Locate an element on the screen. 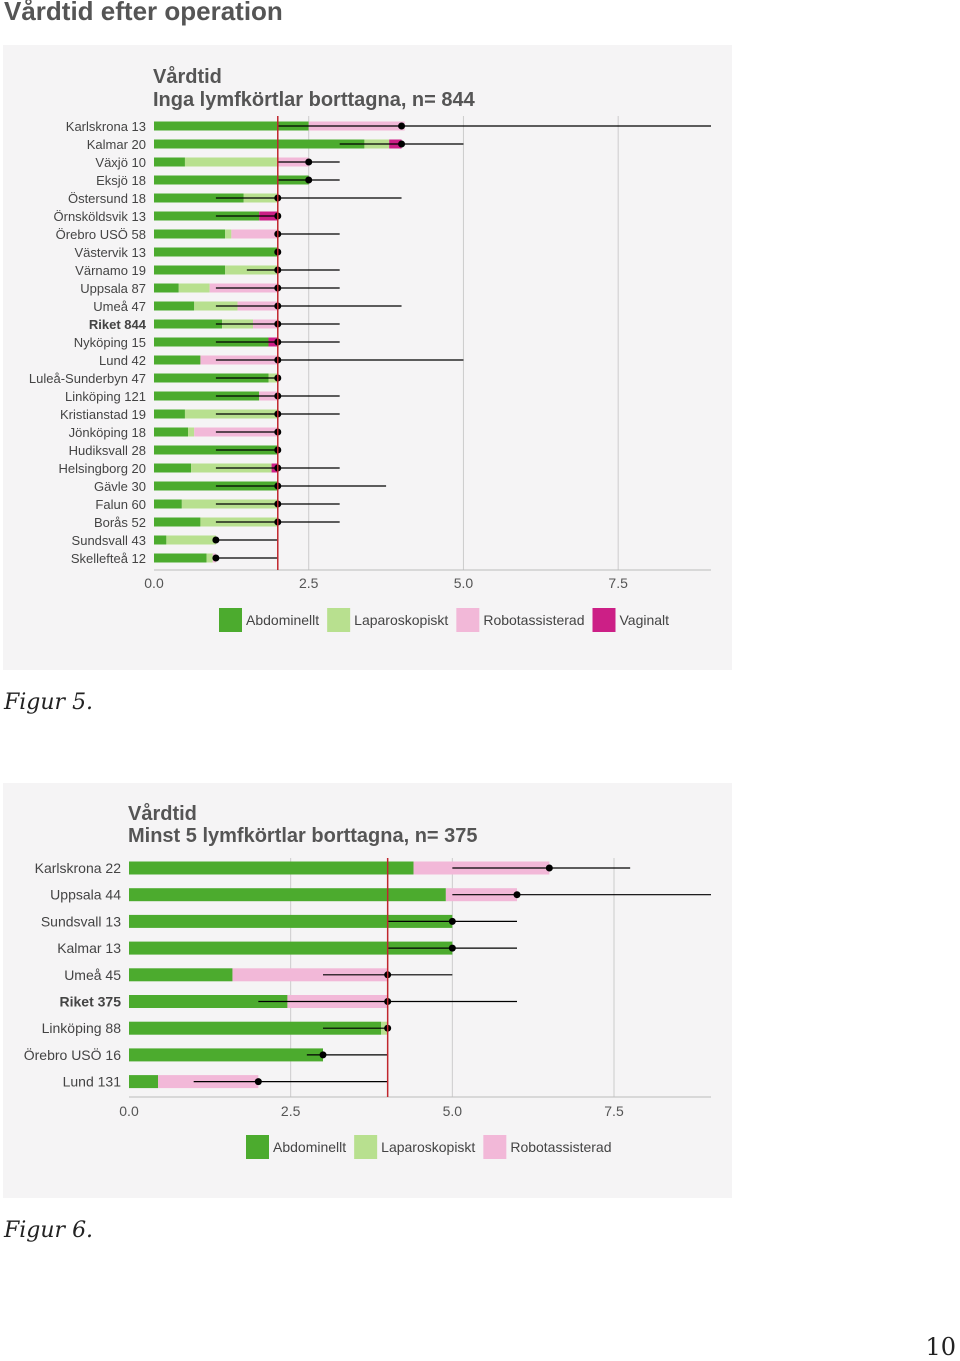 The image size is (960, 1361). row-label: Hudiksvall 28 is located at coordinates (107, 450).